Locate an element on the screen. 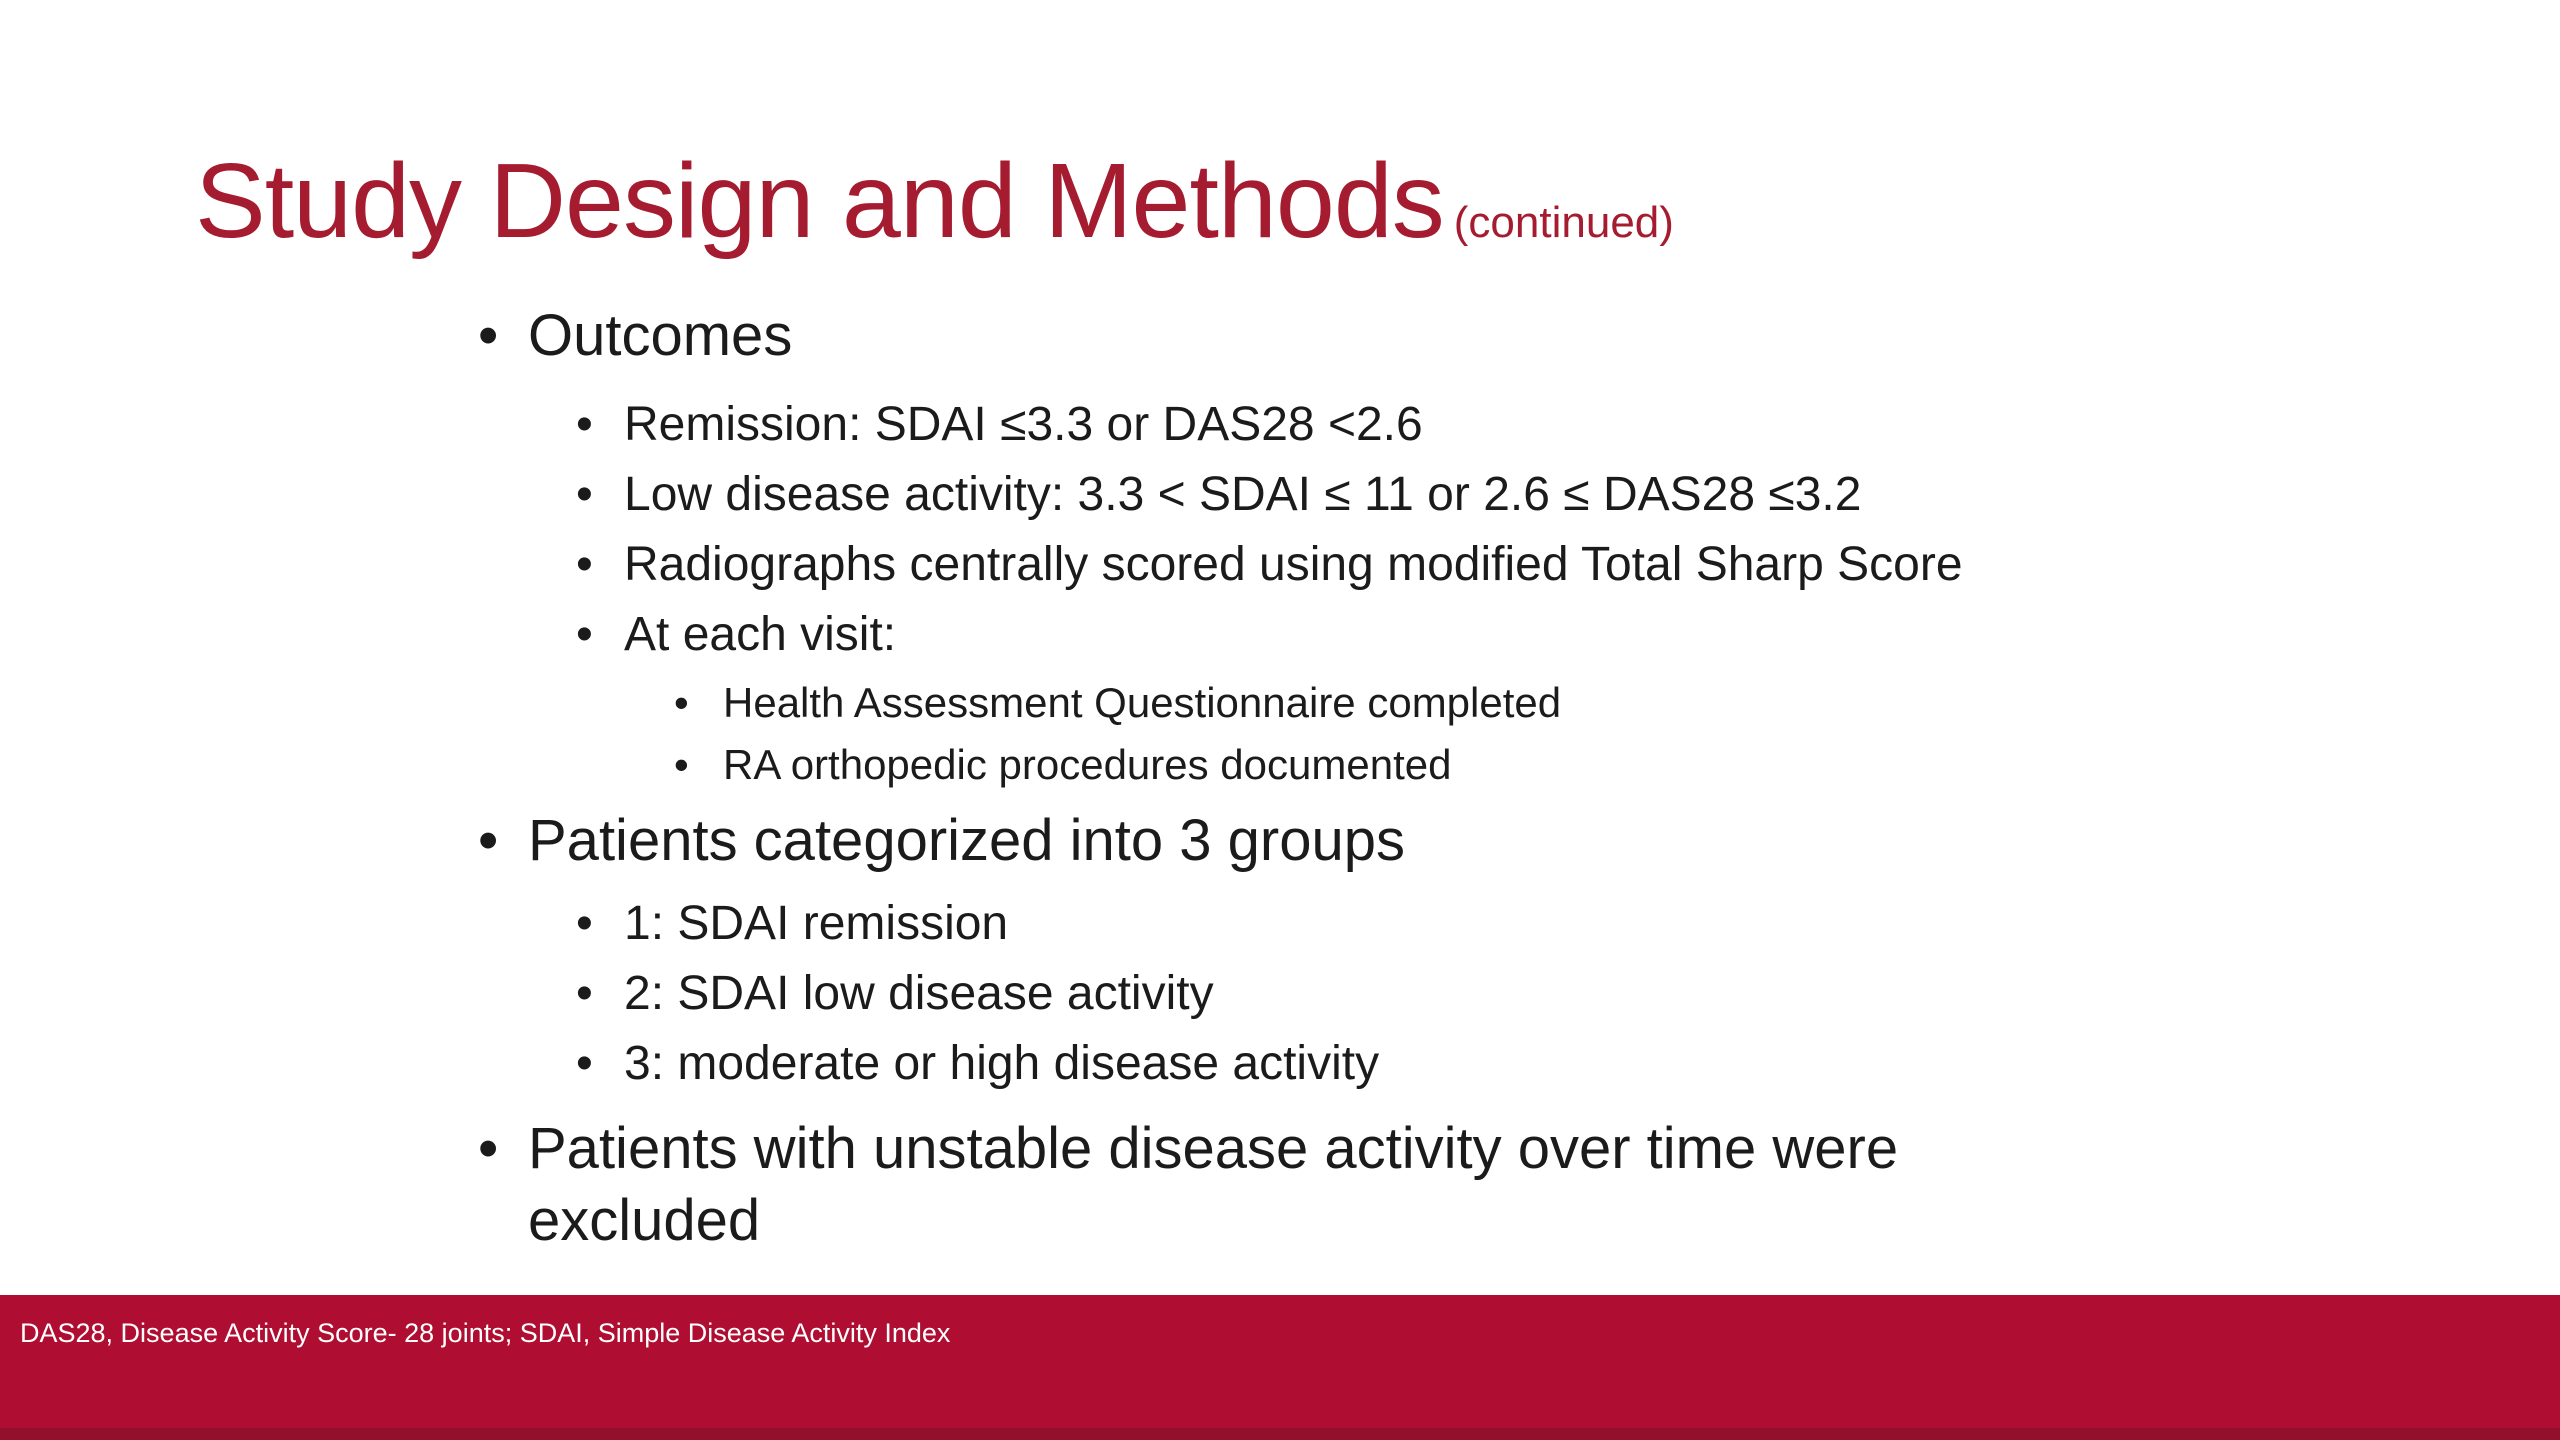  list-item: • RA orthopedic procedures documented is located at coordinates (1275, 765).